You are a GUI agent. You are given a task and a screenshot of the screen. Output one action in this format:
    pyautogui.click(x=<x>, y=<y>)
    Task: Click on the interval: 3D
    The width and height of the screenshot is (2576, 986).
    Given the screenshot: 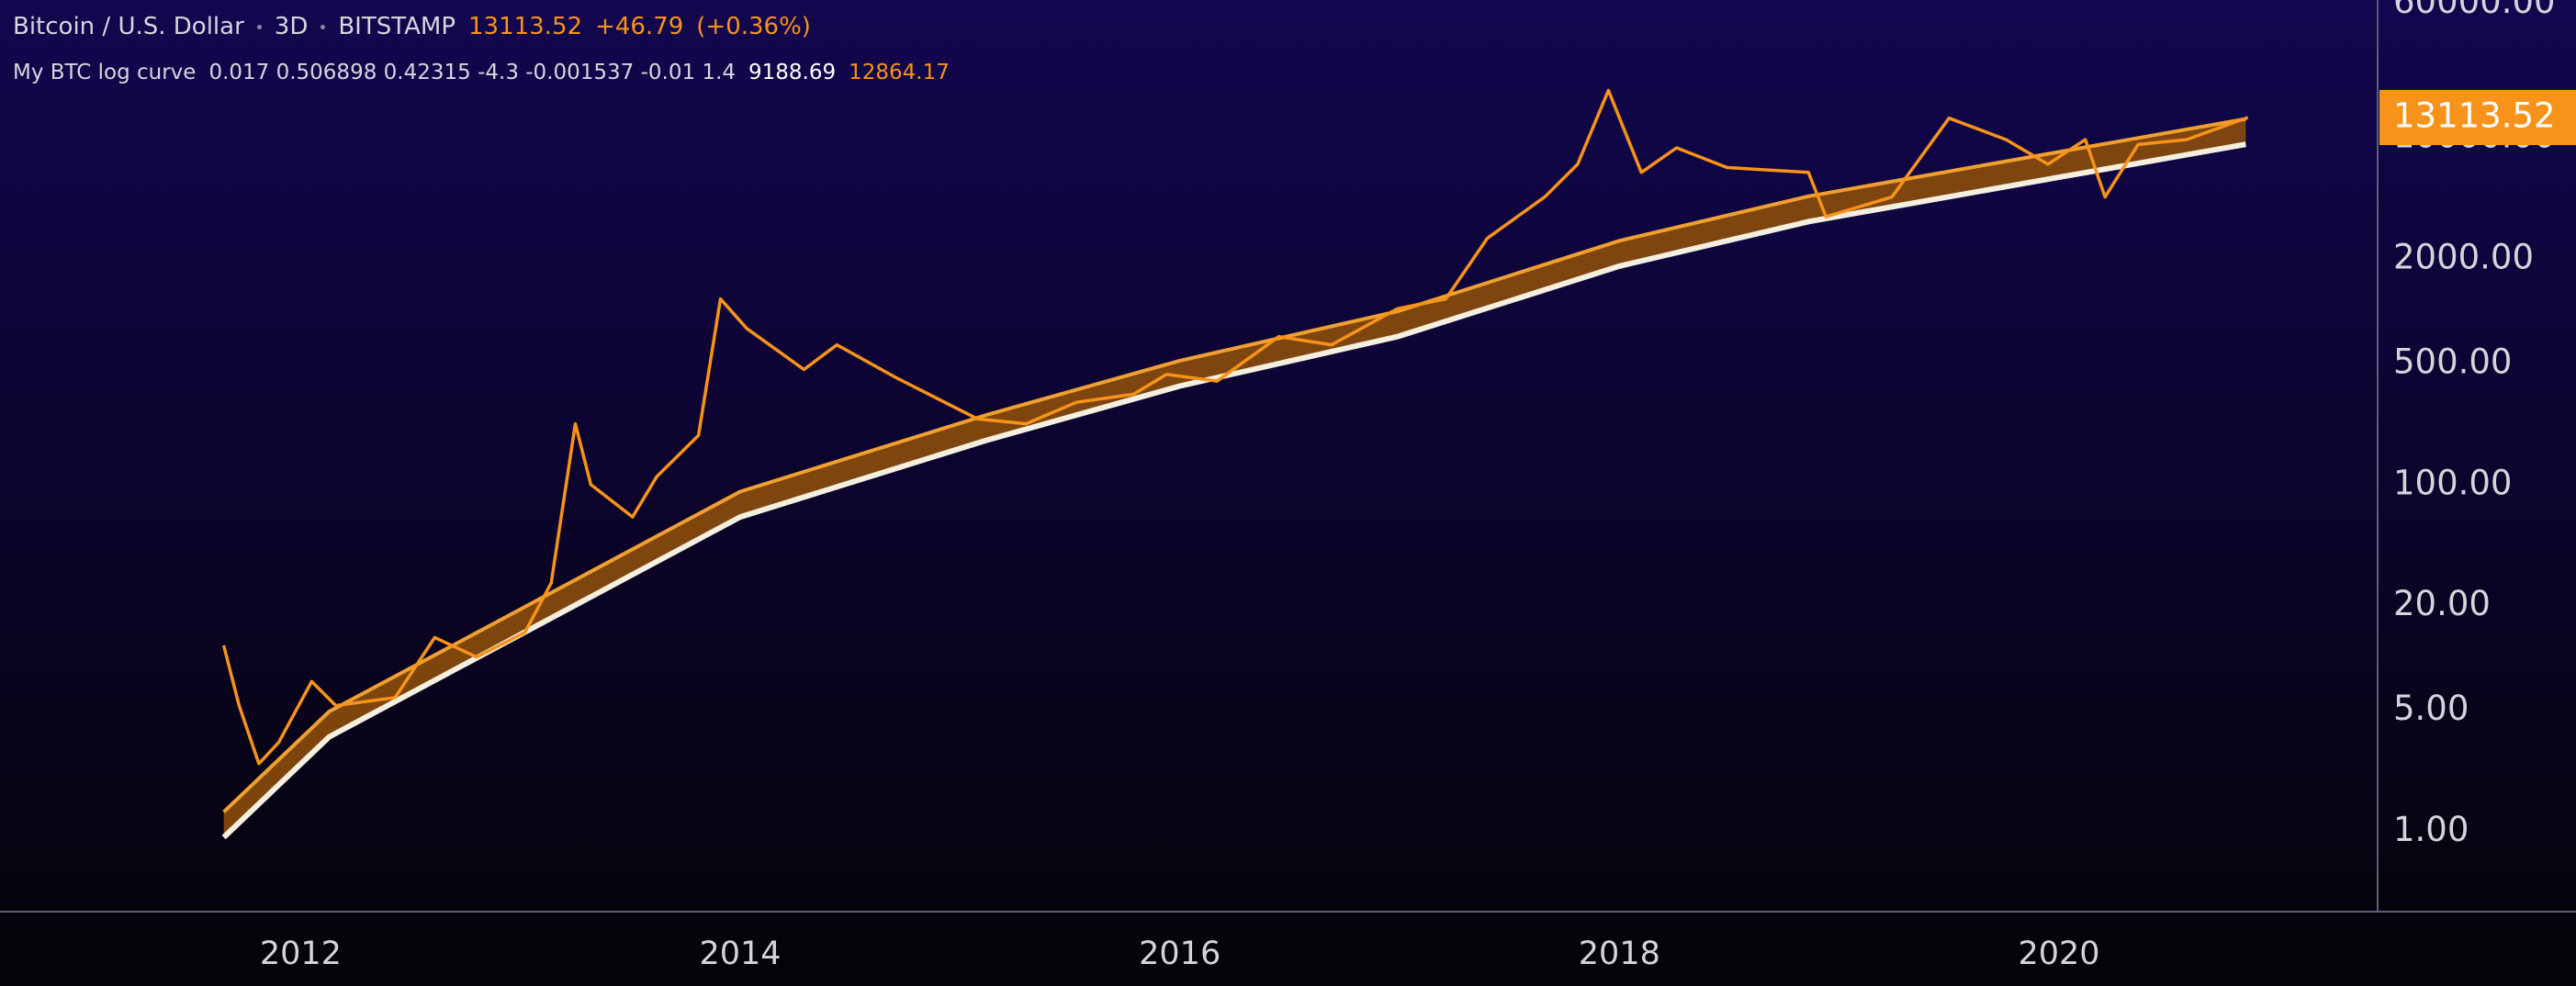 What is the action you would take?
    pyautogui.click(x=291, y=26)
    